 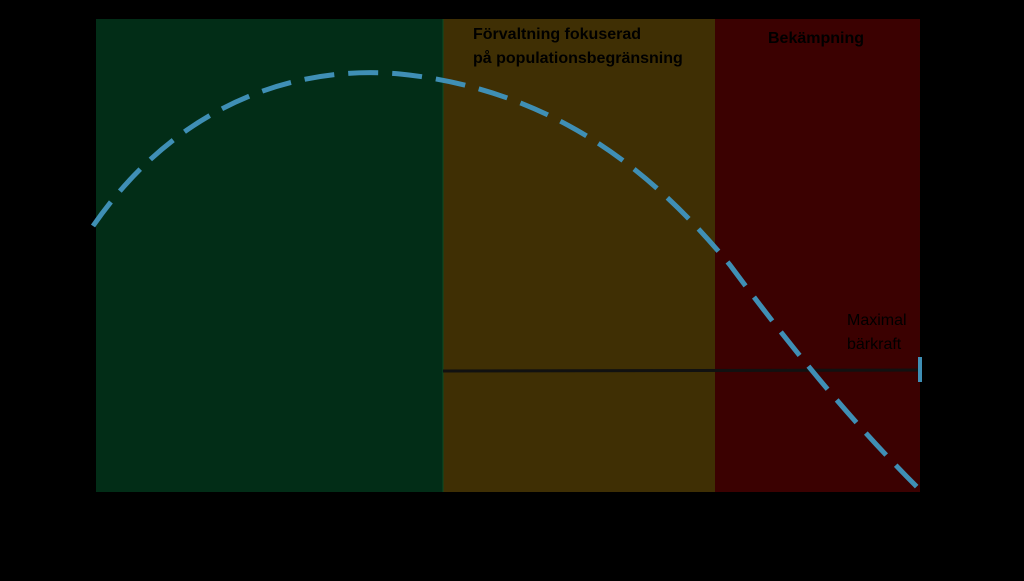 I want to click on carrying-capacity-line, so click(x=681, y=370).